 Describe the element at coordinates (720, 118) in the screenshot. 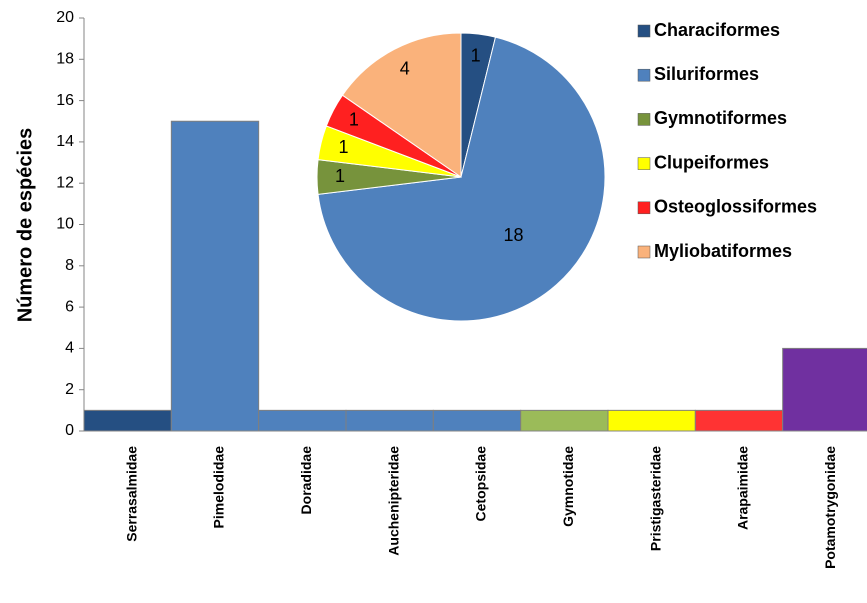

I see `legend-label: Gymnotiformes` at that location.